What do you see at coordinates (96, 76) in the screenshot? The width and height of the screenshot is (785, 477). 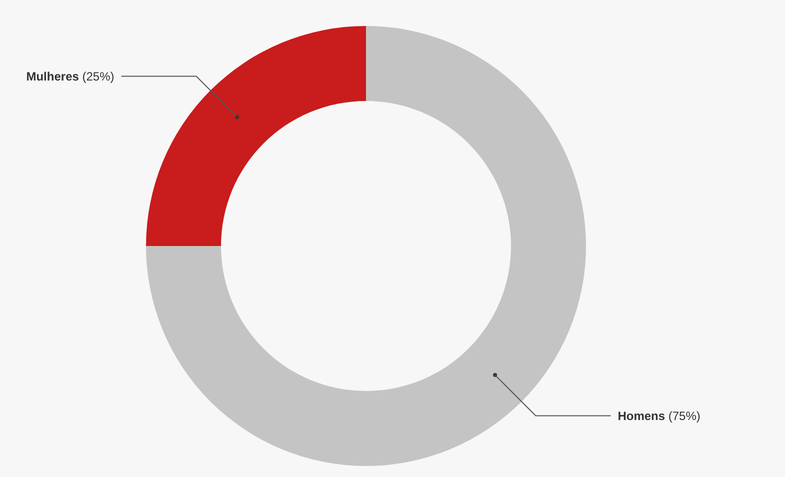 I see `data-label: (25%)` at bounding box center [96, 76].